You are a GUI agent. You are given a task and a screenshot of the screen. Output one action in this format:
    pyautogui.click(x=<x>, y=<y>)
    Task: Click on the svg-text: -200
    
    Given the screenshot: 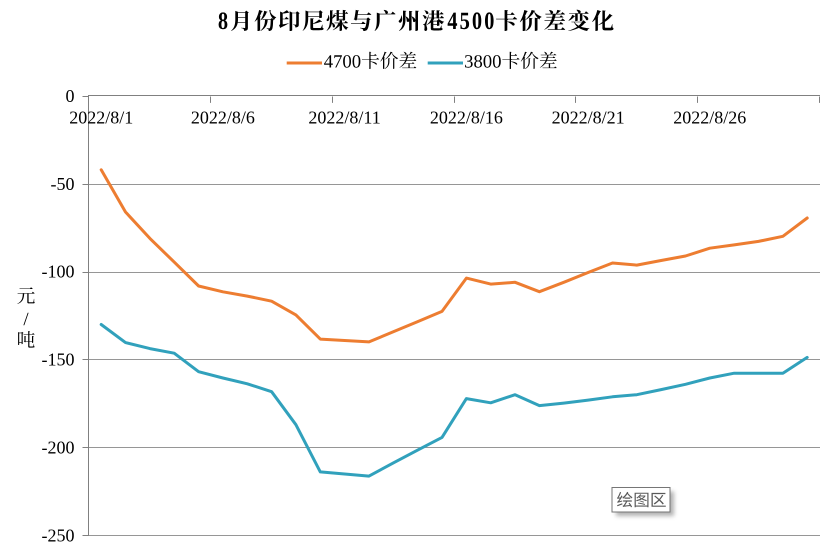 What is the action you would take?
    pyautogui.click(x=58, y=448)
    